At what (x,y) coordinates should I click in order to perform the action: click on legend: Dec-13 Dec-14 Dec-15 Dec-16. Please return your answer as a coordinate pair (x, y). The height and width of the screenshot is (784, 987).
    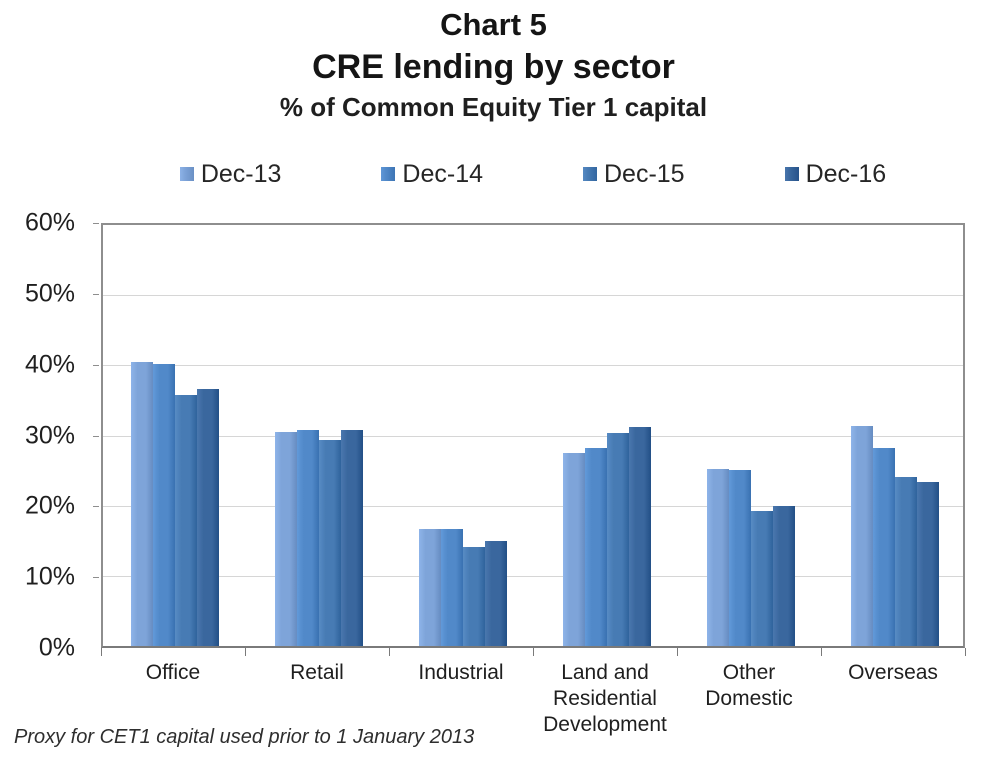
    Looking at the image, I should click on (533, 174).